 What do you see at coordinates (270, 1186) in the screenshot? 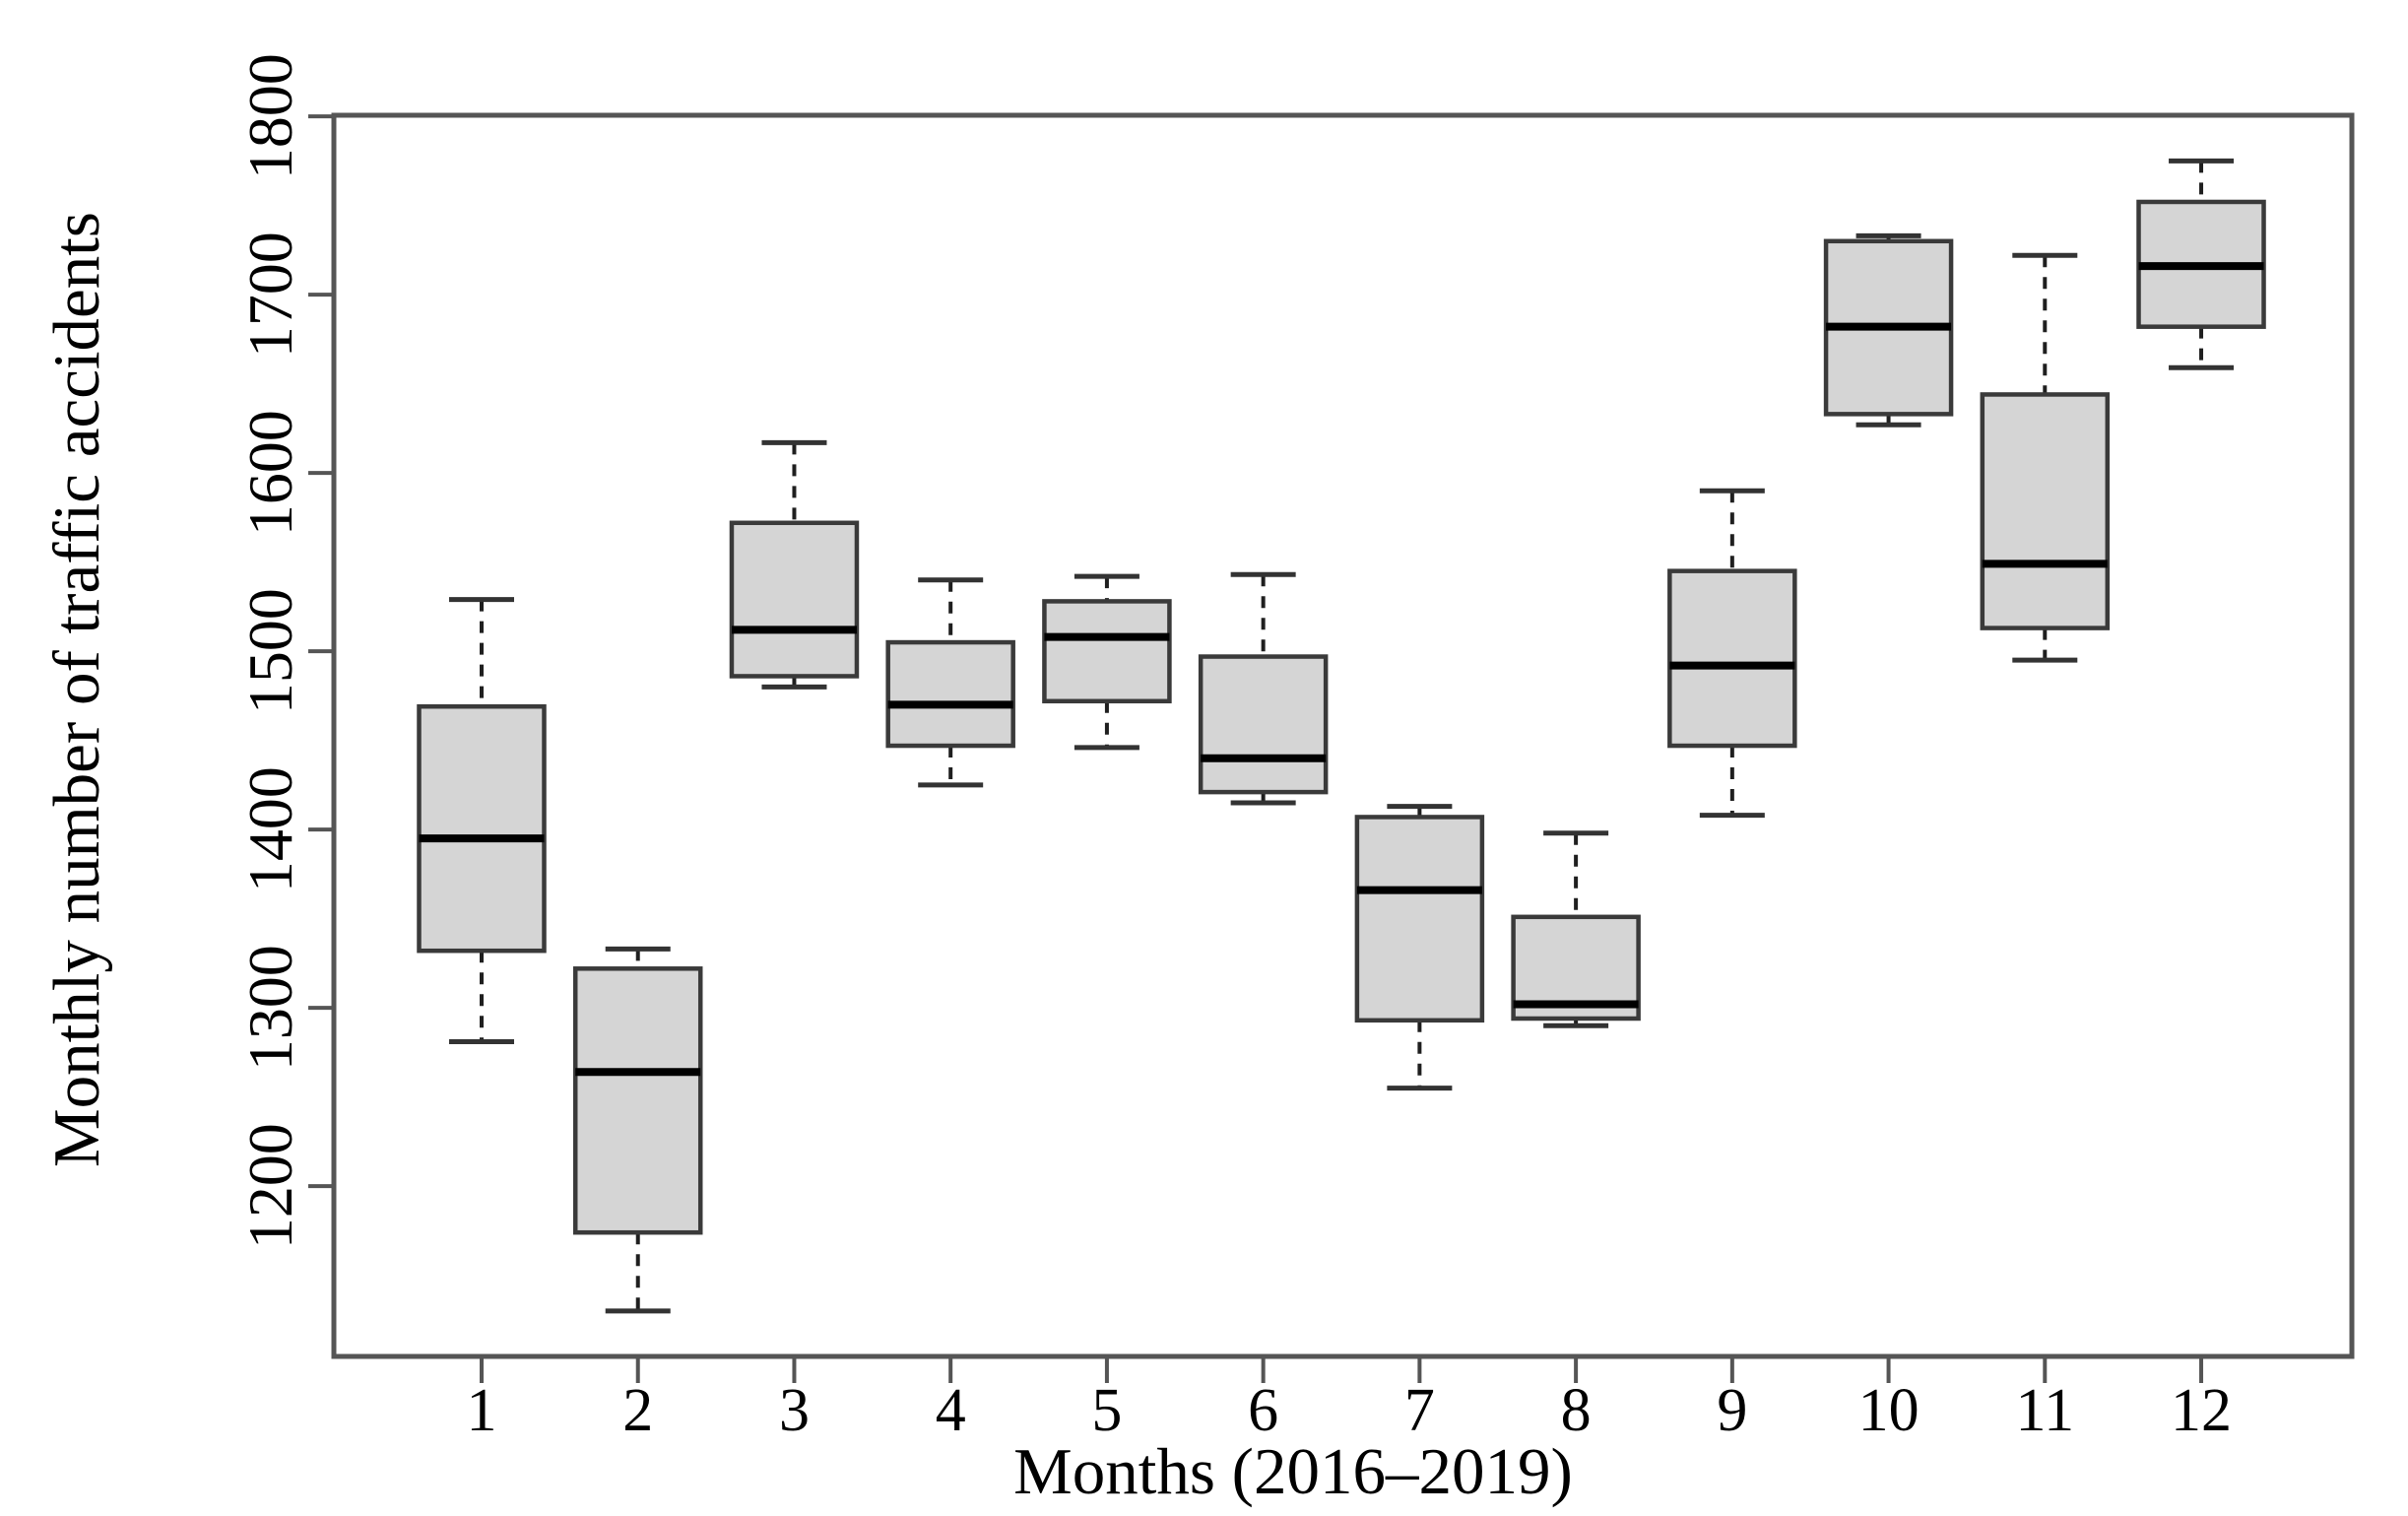
I see `y-tick-label-1200: 1200` at bounding box center [270, 1186].